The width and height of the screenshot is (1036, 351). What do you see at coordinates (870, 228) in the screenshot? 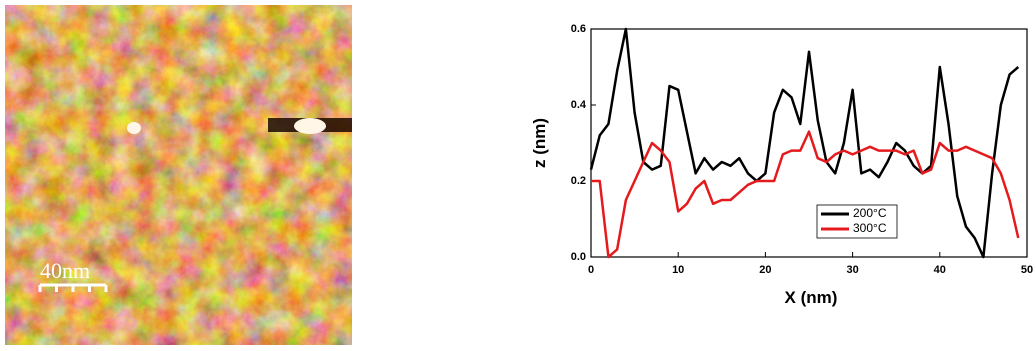
I see `legend-label: 300°C` at bounding box center [870, 228].